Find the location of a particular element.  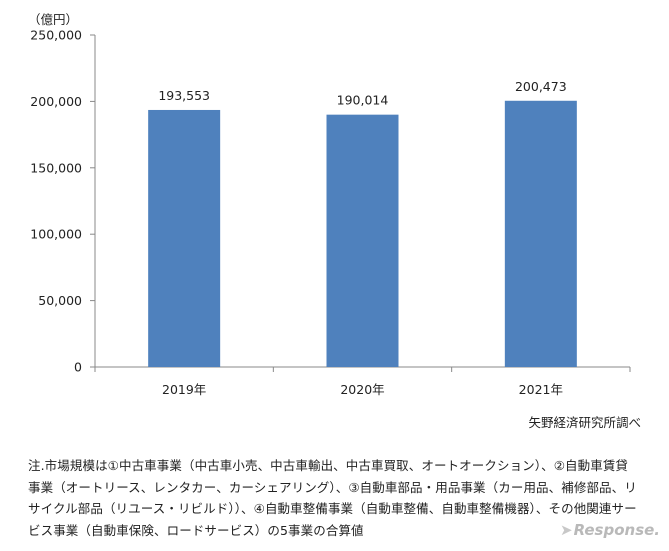

data-label: 190,014 is located at coordinates (363, 100).